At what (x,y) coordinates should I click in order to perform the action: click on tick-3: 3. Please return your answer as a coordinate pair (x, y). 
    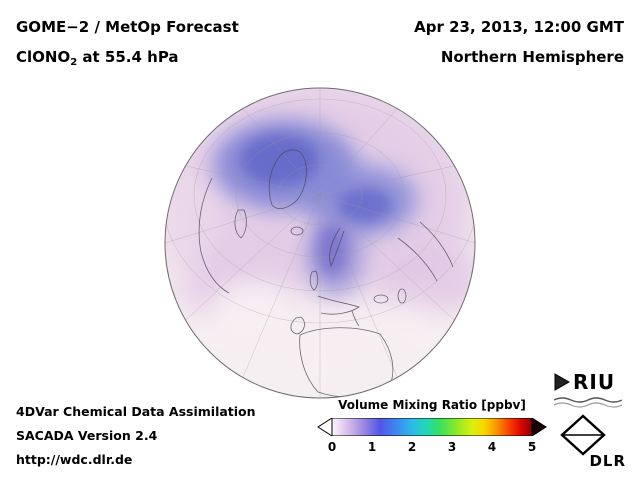
    Looking at the image, I should click on (452, 447).